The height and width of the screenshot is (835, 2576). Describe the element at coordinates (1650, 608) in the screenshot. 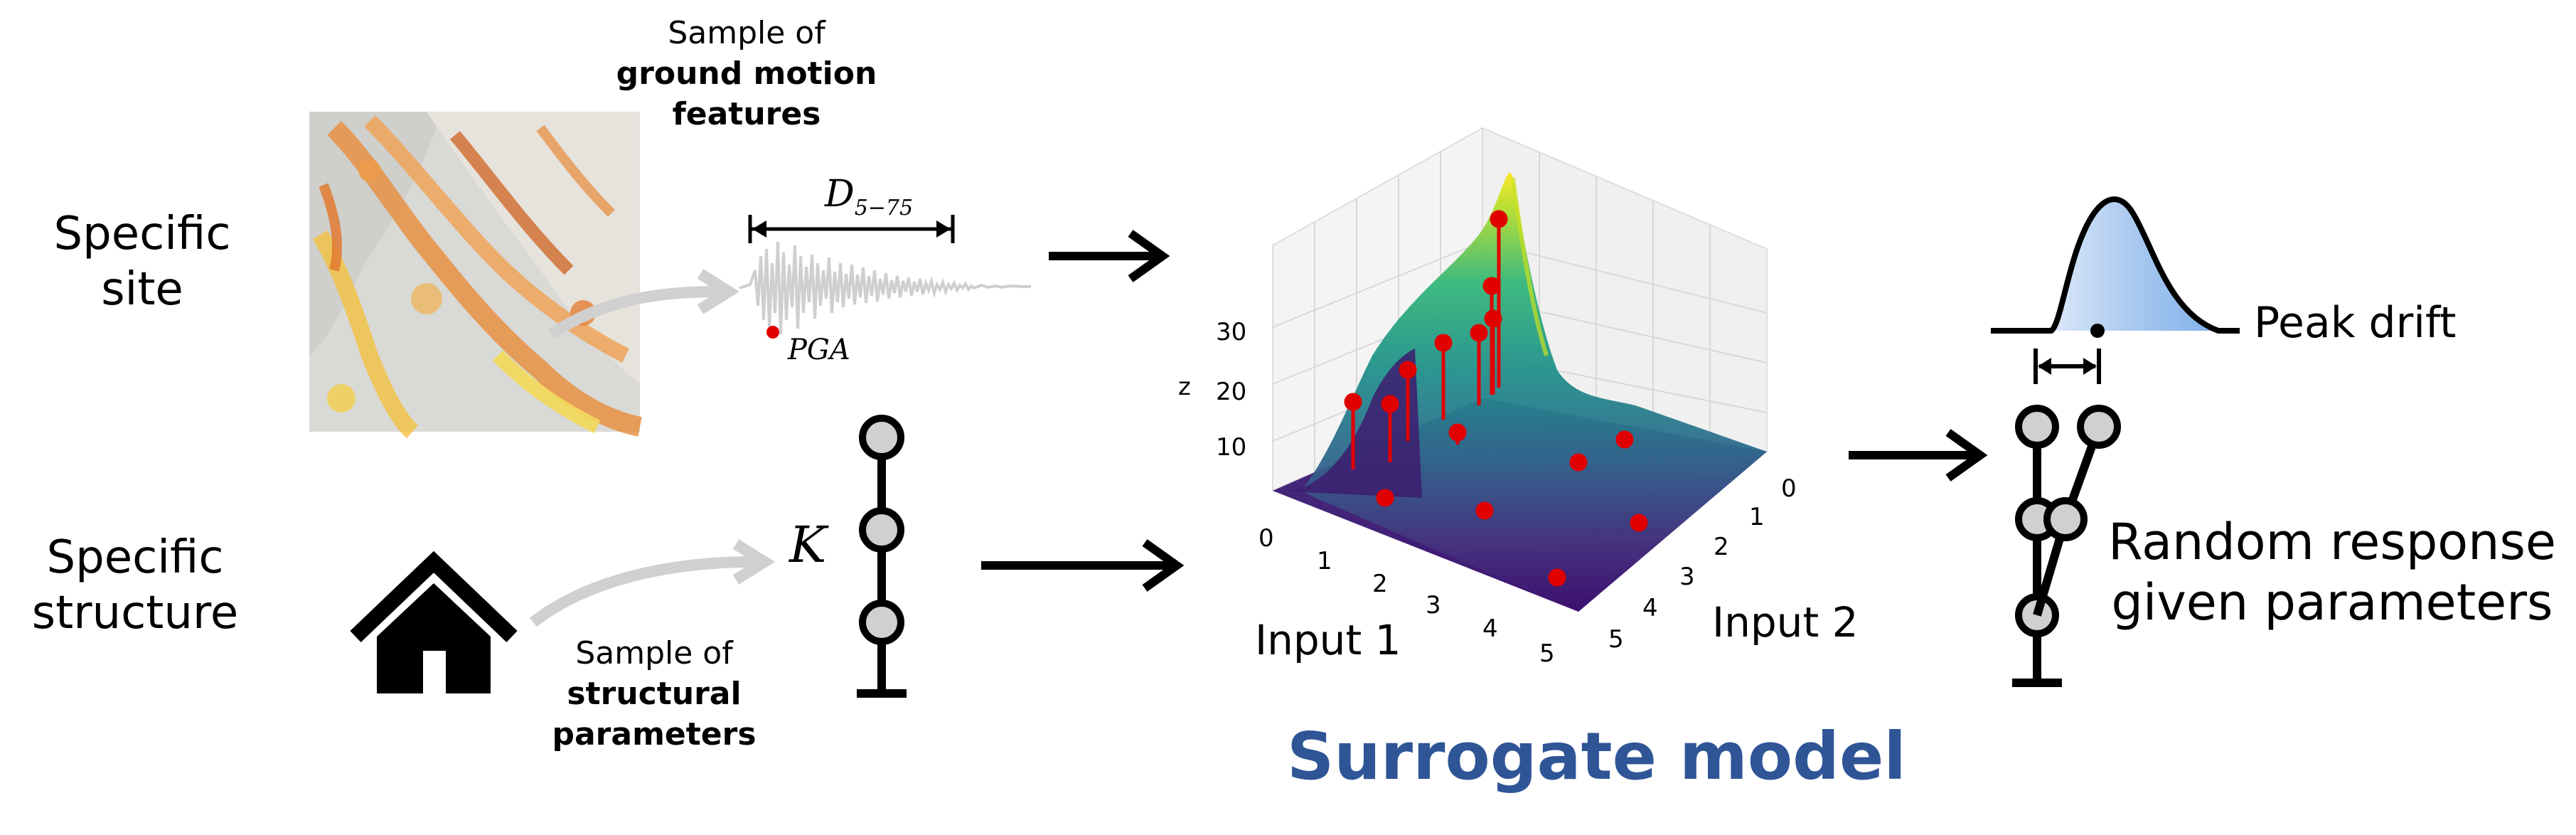

I see `input2-tick: 4` at that location.